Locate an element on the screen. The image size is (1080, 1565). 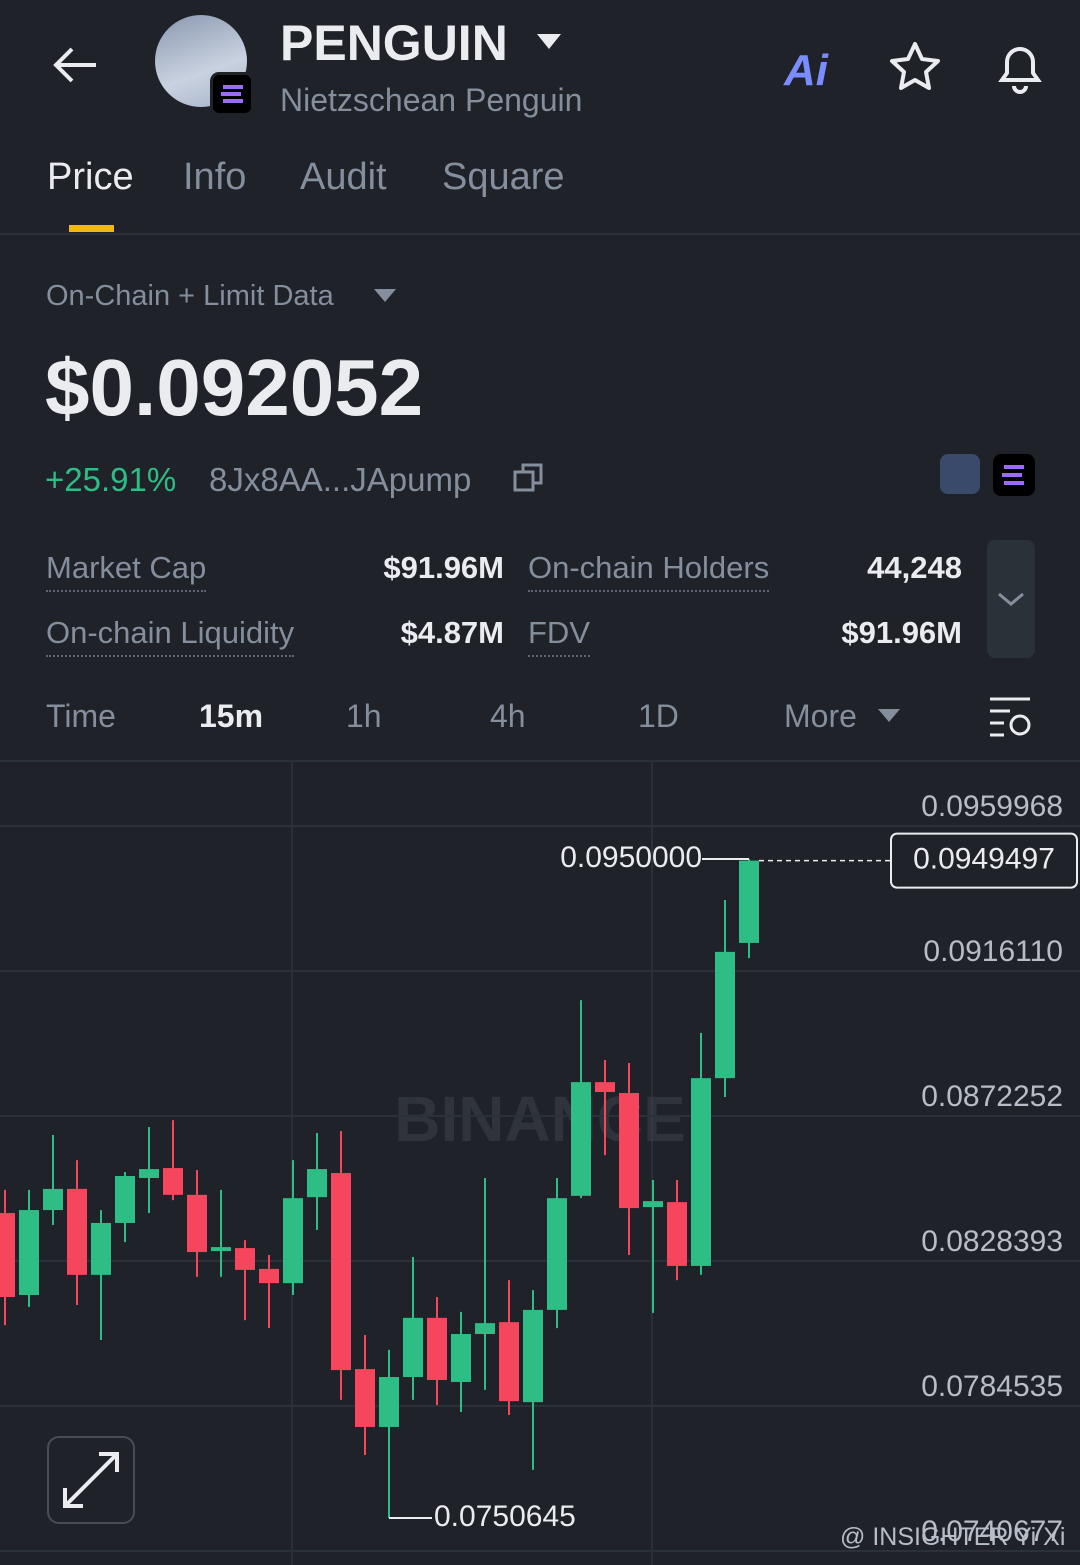
tab-square: Square is located at coordinates (503, 177).